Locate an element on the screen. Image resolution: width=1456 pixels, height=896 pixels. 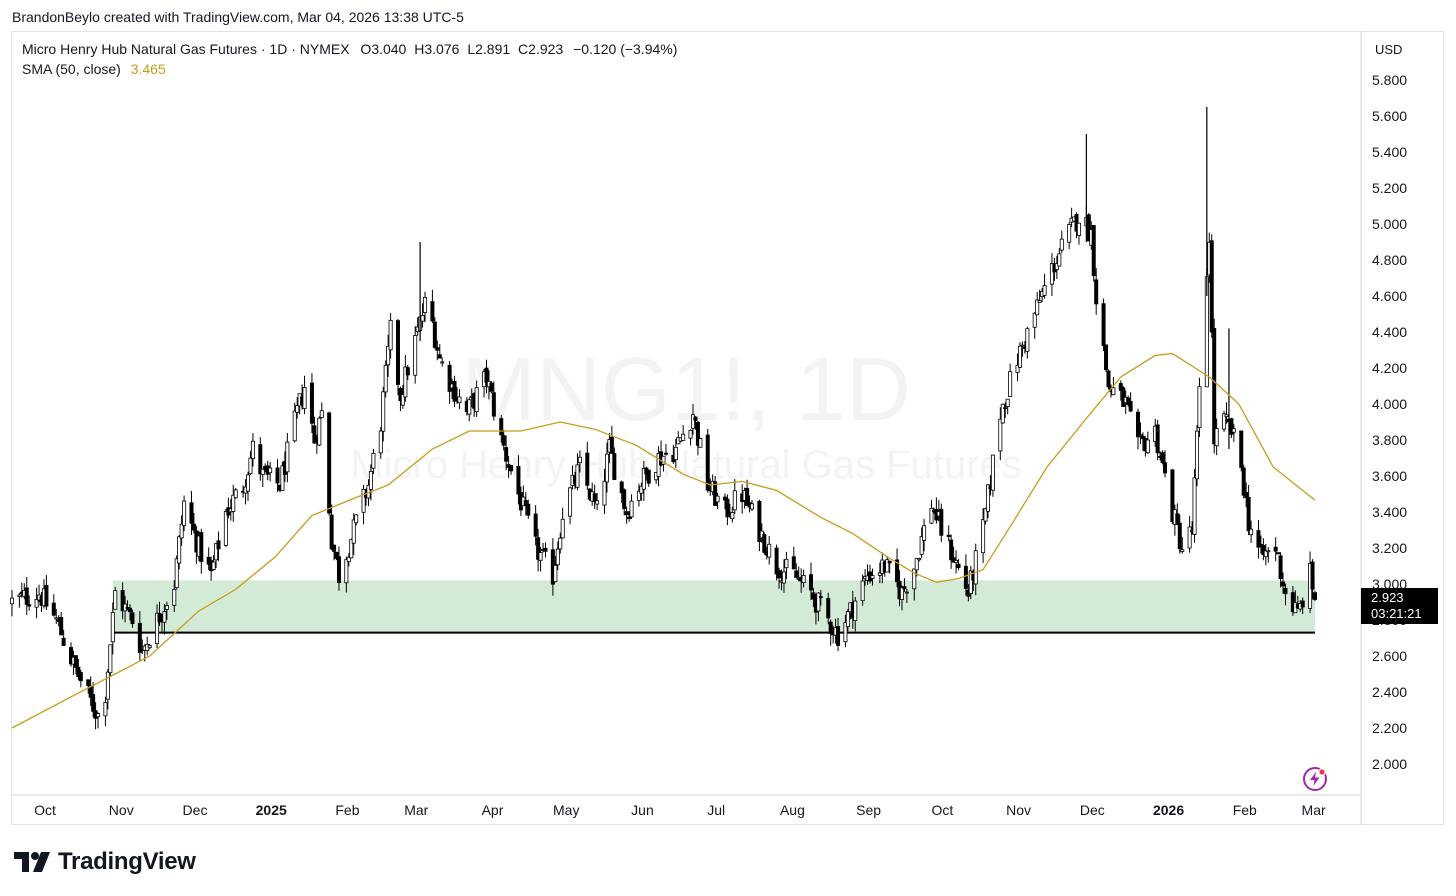
indicator-name: SMA (50, close) is located at coordinates (71, 69).